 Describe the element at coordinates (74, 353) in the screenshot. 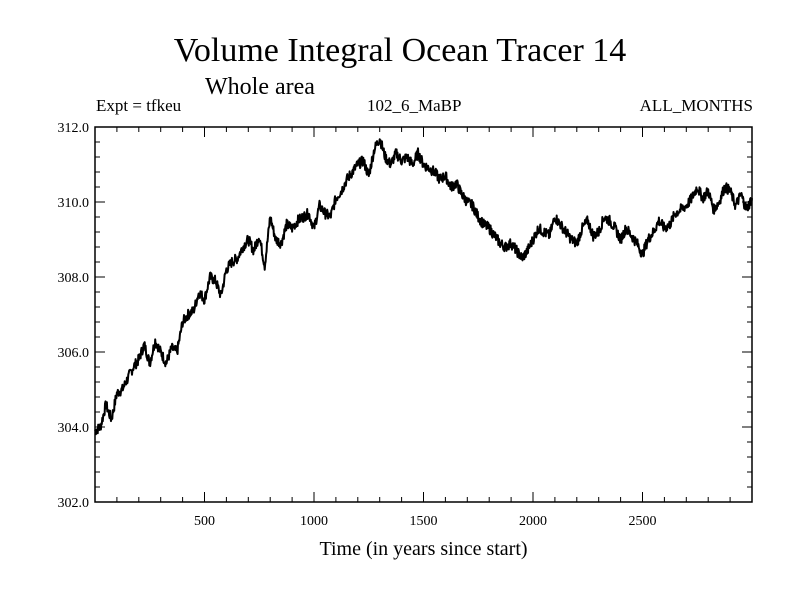

I see `y-tick-label: 306.0` at that location.